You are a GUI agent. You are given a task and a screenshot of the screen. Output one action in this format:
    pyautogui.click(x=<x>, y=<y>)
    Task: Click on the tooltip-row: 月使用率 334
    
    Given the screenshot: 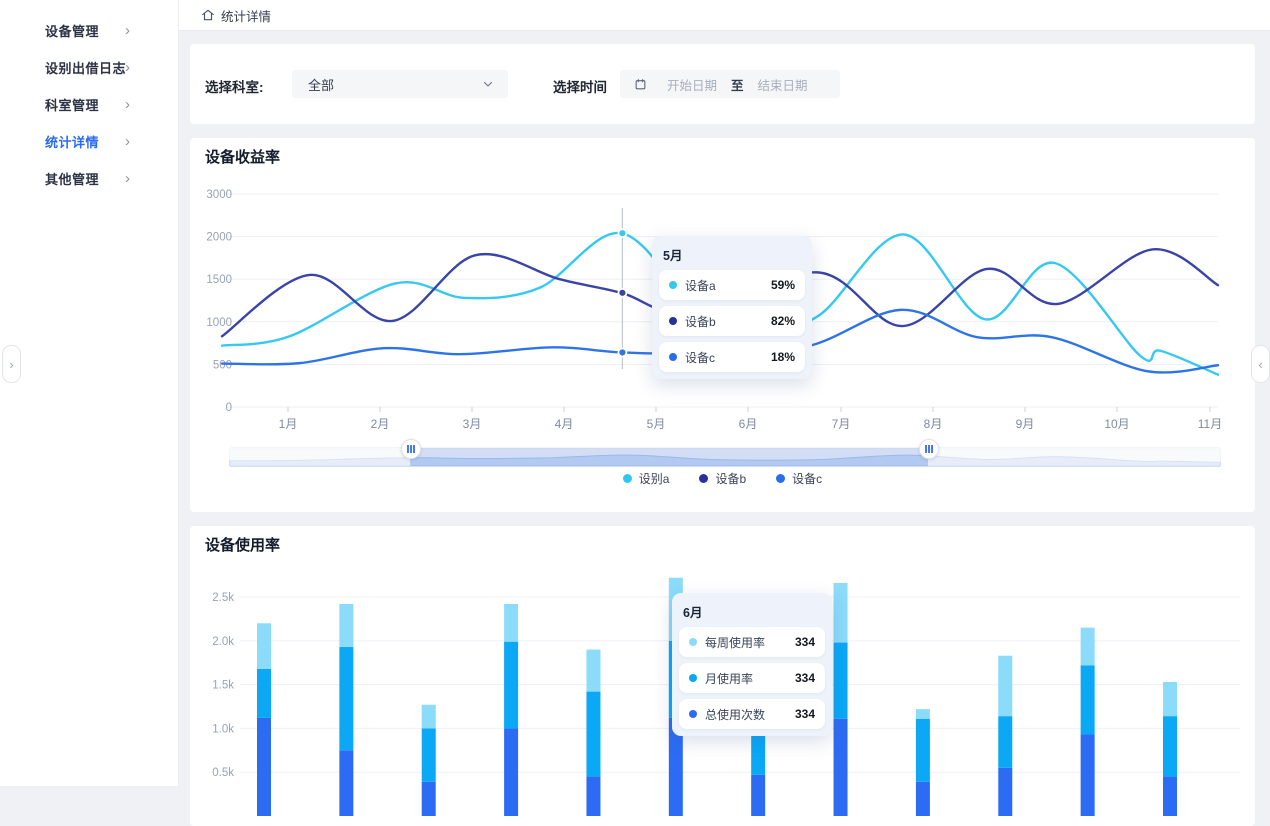 What is the action you would take?
    pyautogui.click(x=752, y=678)
    